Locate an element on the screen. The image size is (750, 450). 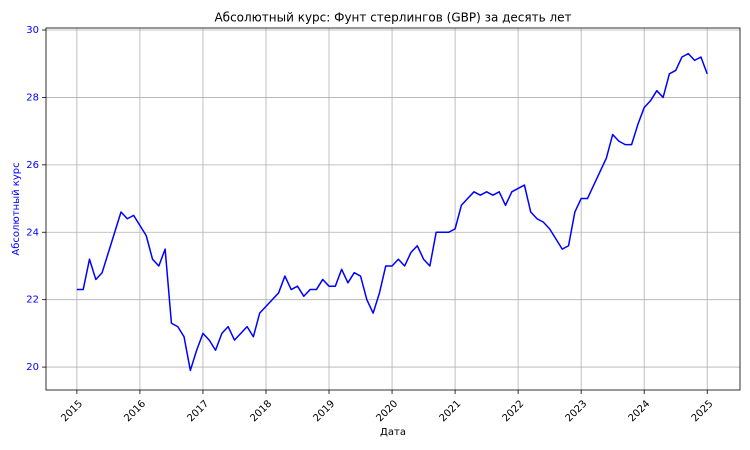
y-tick-label: 20 is located at coordinates (32, 367).